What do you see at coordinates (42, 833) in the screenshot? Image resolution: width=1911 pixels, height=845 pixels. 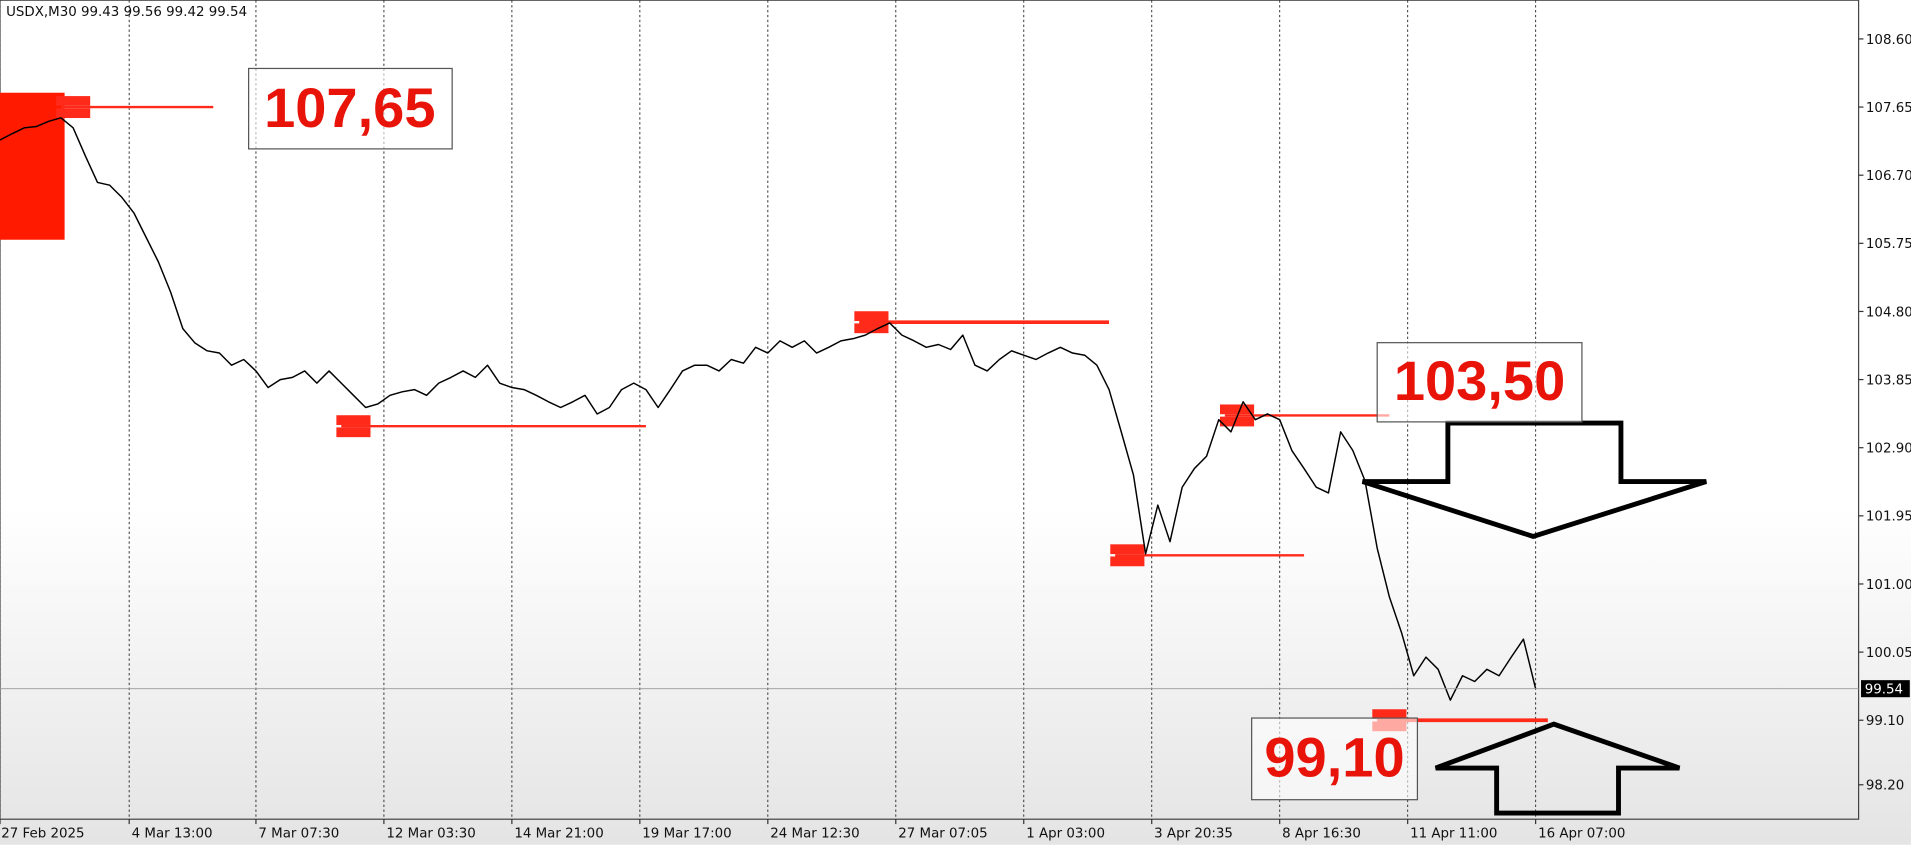 I see `x-tick-label: 27 Feb 2025` at bounding box center [42, 833].